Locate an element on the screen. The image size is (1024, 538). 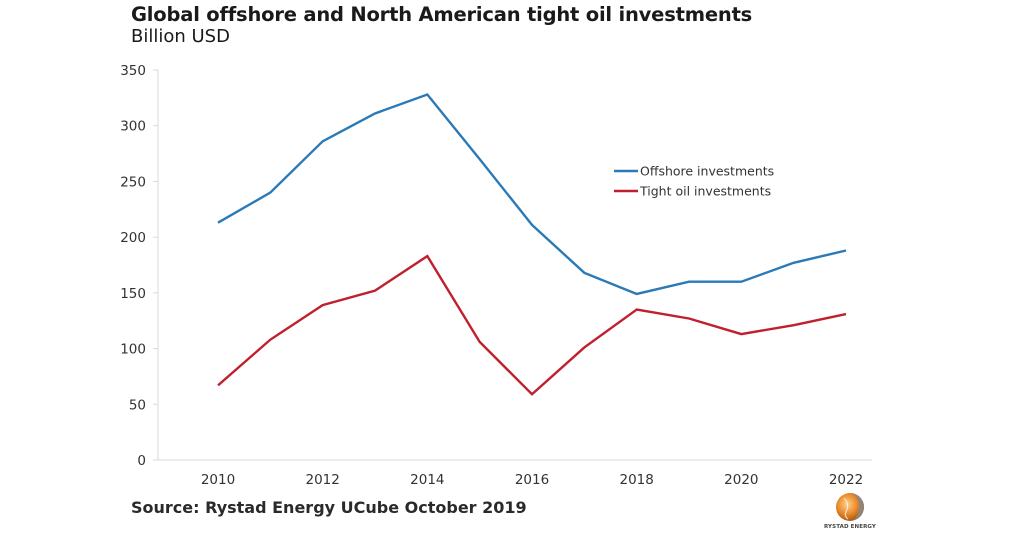
source-note: Source: Rystad Energy UCube October 2019 is located at coordinates (329, 507).